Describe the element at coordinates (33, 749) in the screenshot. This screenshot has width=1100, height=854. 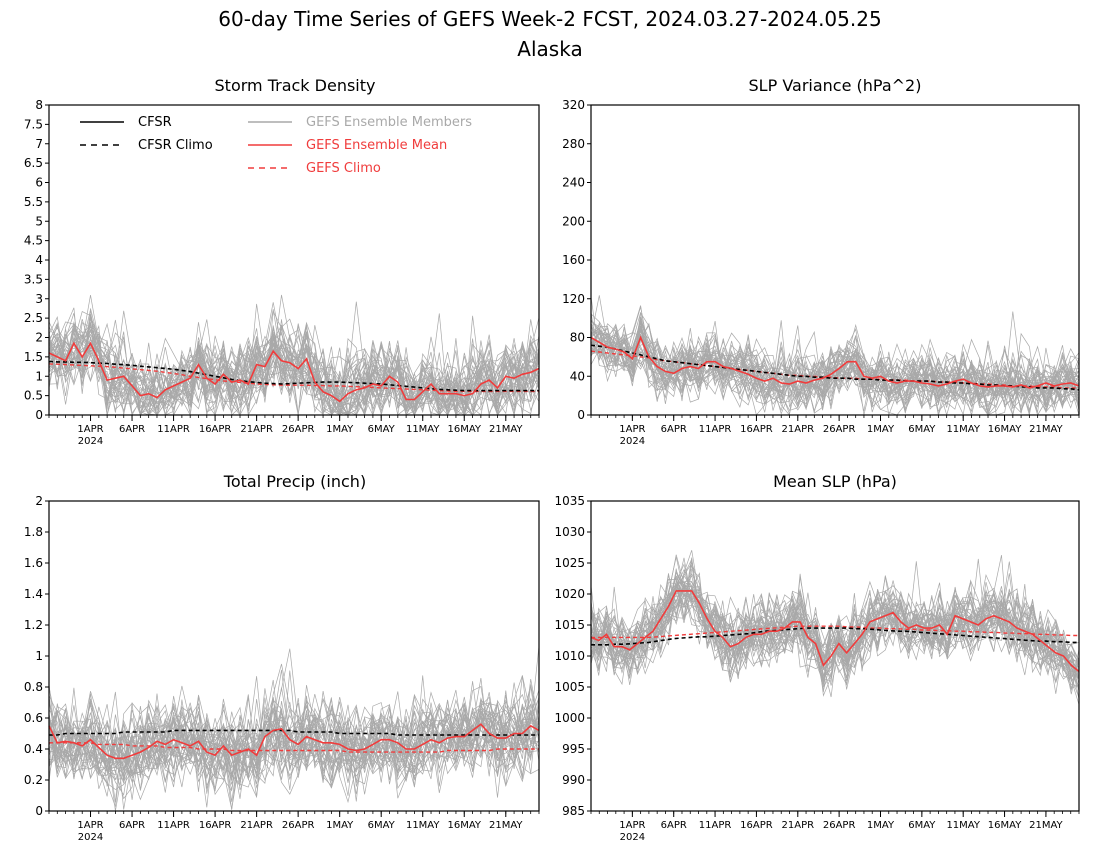
I see `total-precip-y-tick-label: 0.4` at that location.